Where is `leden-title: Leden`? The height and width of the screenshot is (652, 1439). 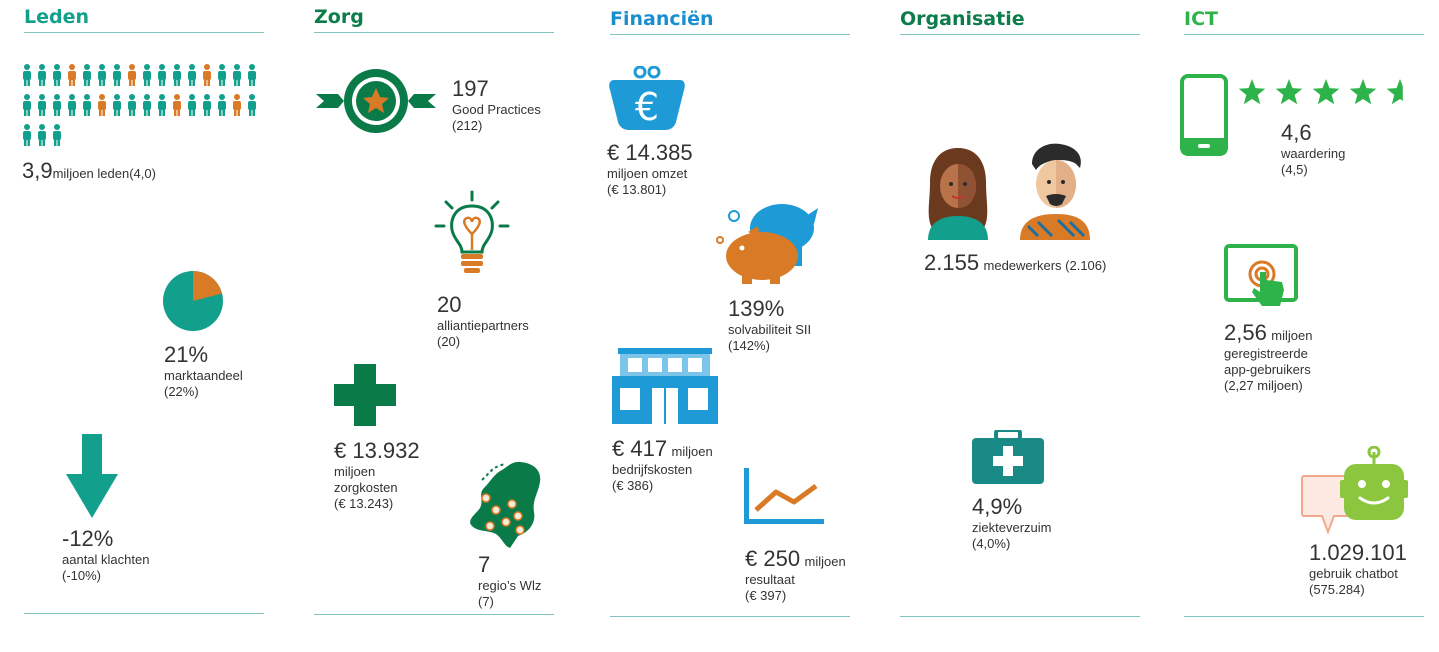
leden-title: Leden is located at coordinates (57, 17).